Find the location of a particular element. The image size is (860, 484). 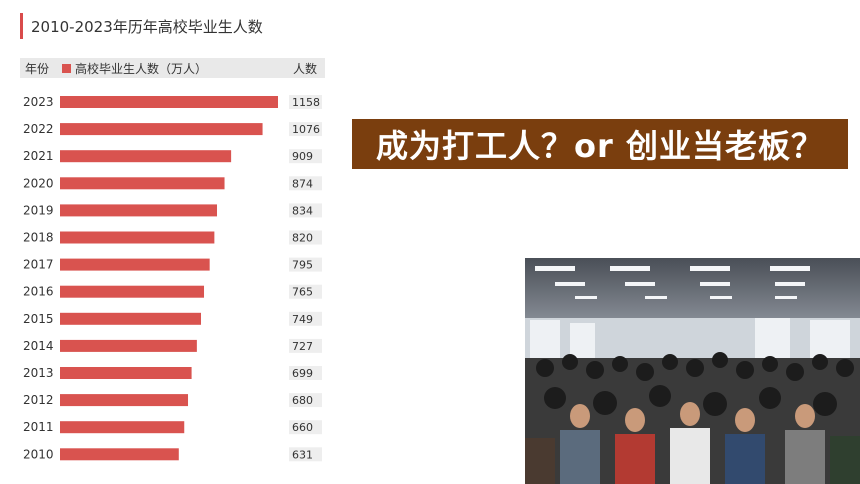

year-tick-label: 2023 is located at coordinates (38, 102).